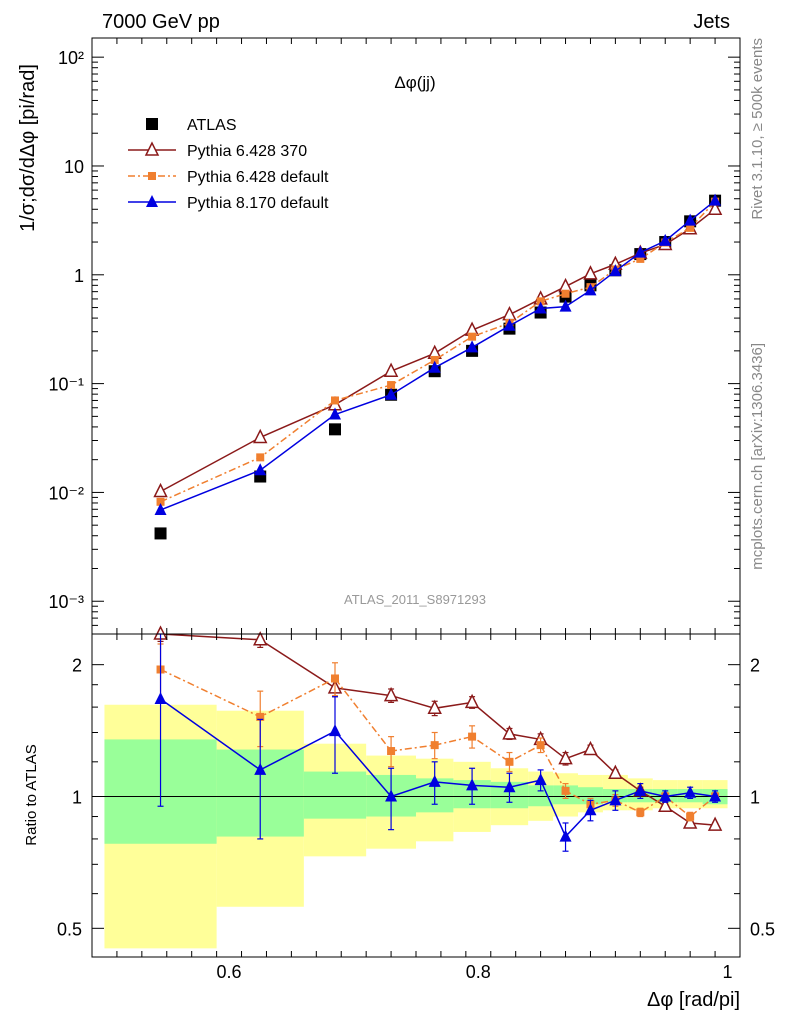 The image size is (786, 1029). Describe the element at coordinates (414, 82) in the screenshot. I see `main-title: Δφ(jj)` at that location.